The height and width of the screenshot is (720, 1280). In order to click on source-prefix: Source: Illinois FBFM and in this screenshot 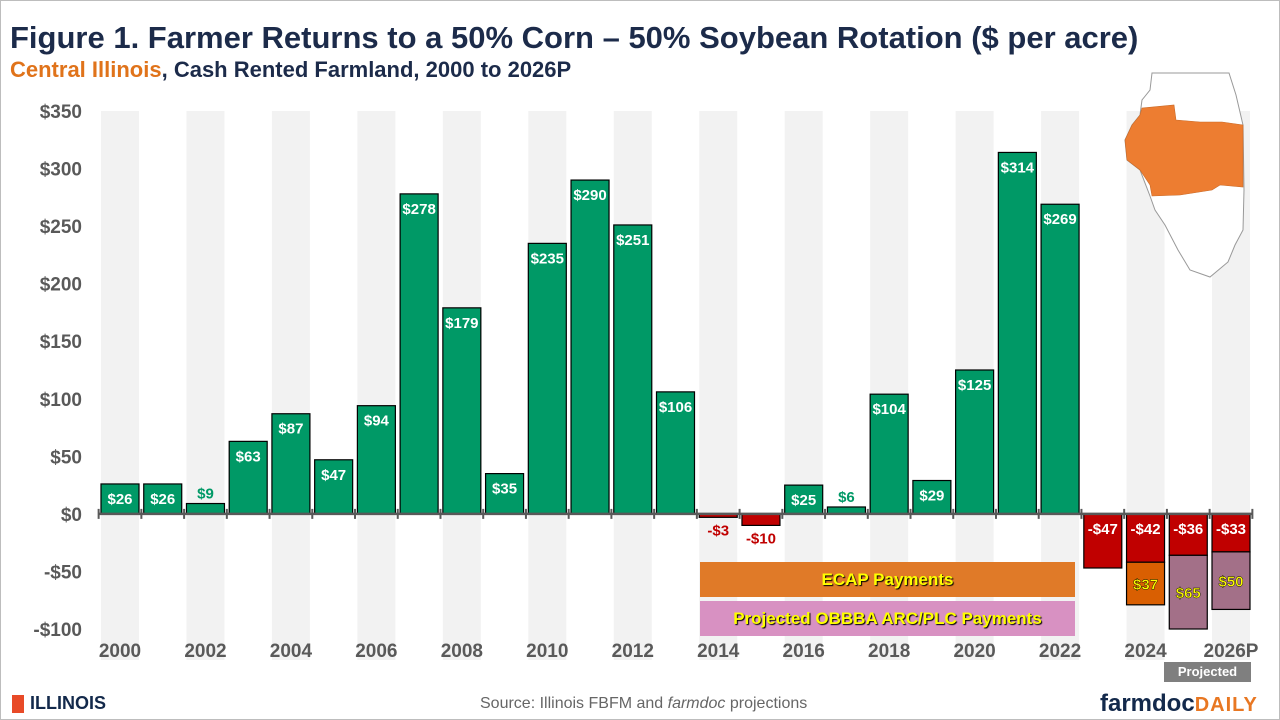, I will do `click(574, 703)`.